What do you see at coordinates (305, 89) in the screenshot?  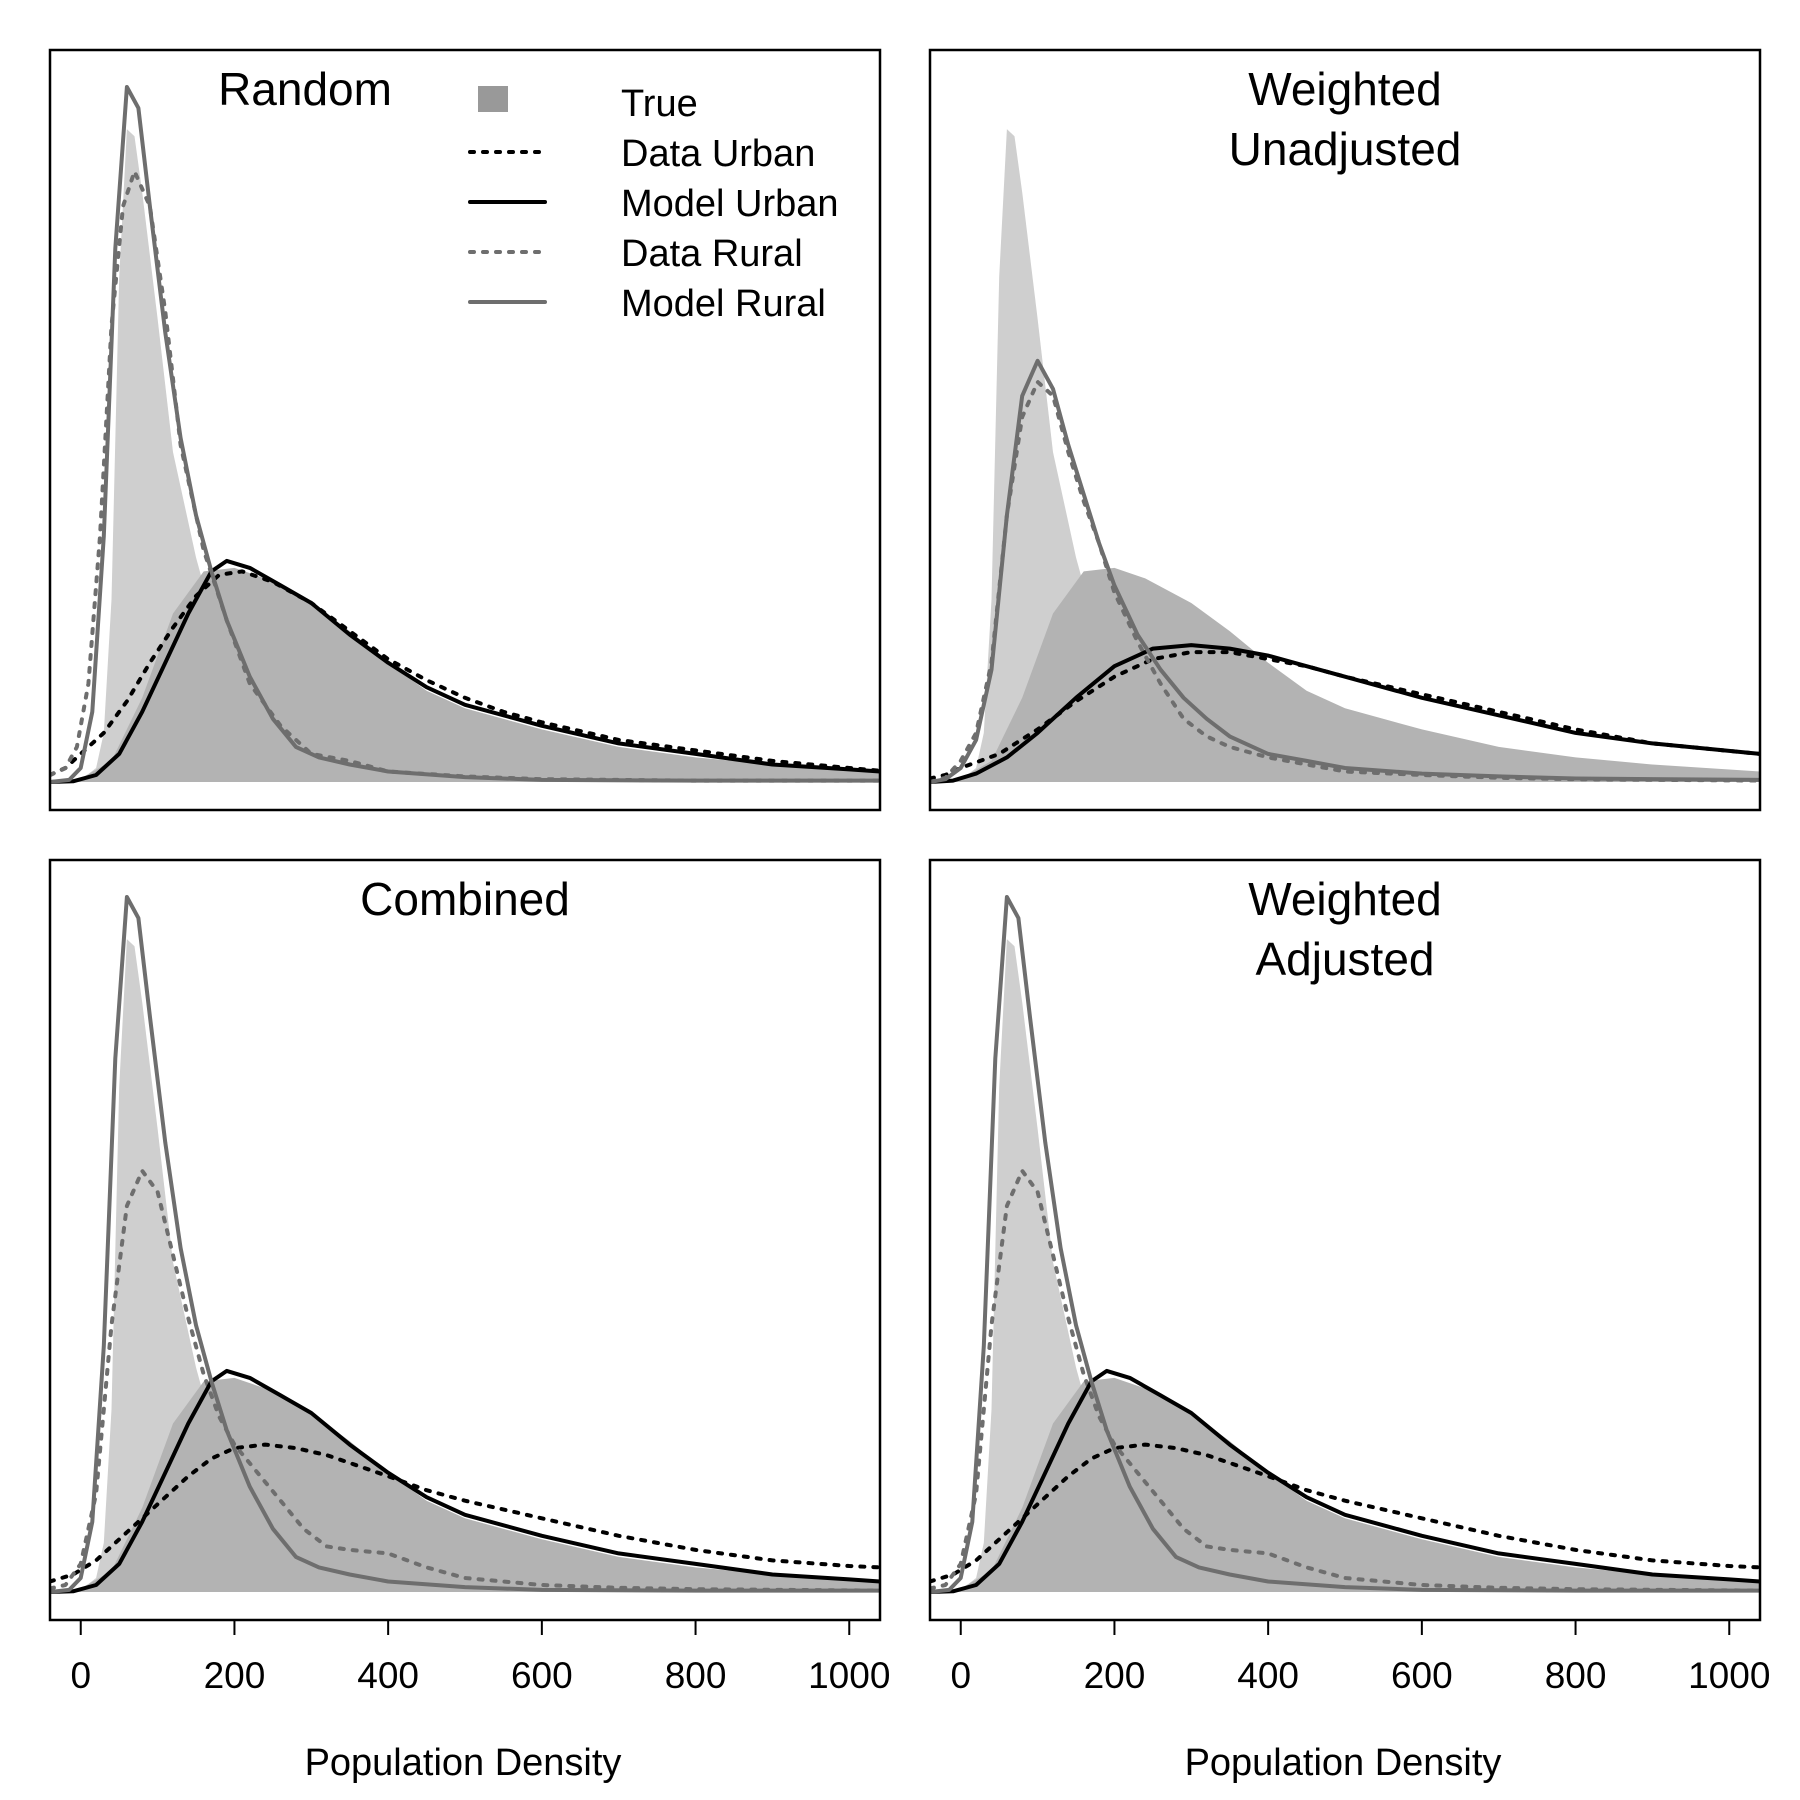 I see `panel-title-line: Random` at bounding box center [305, 89].